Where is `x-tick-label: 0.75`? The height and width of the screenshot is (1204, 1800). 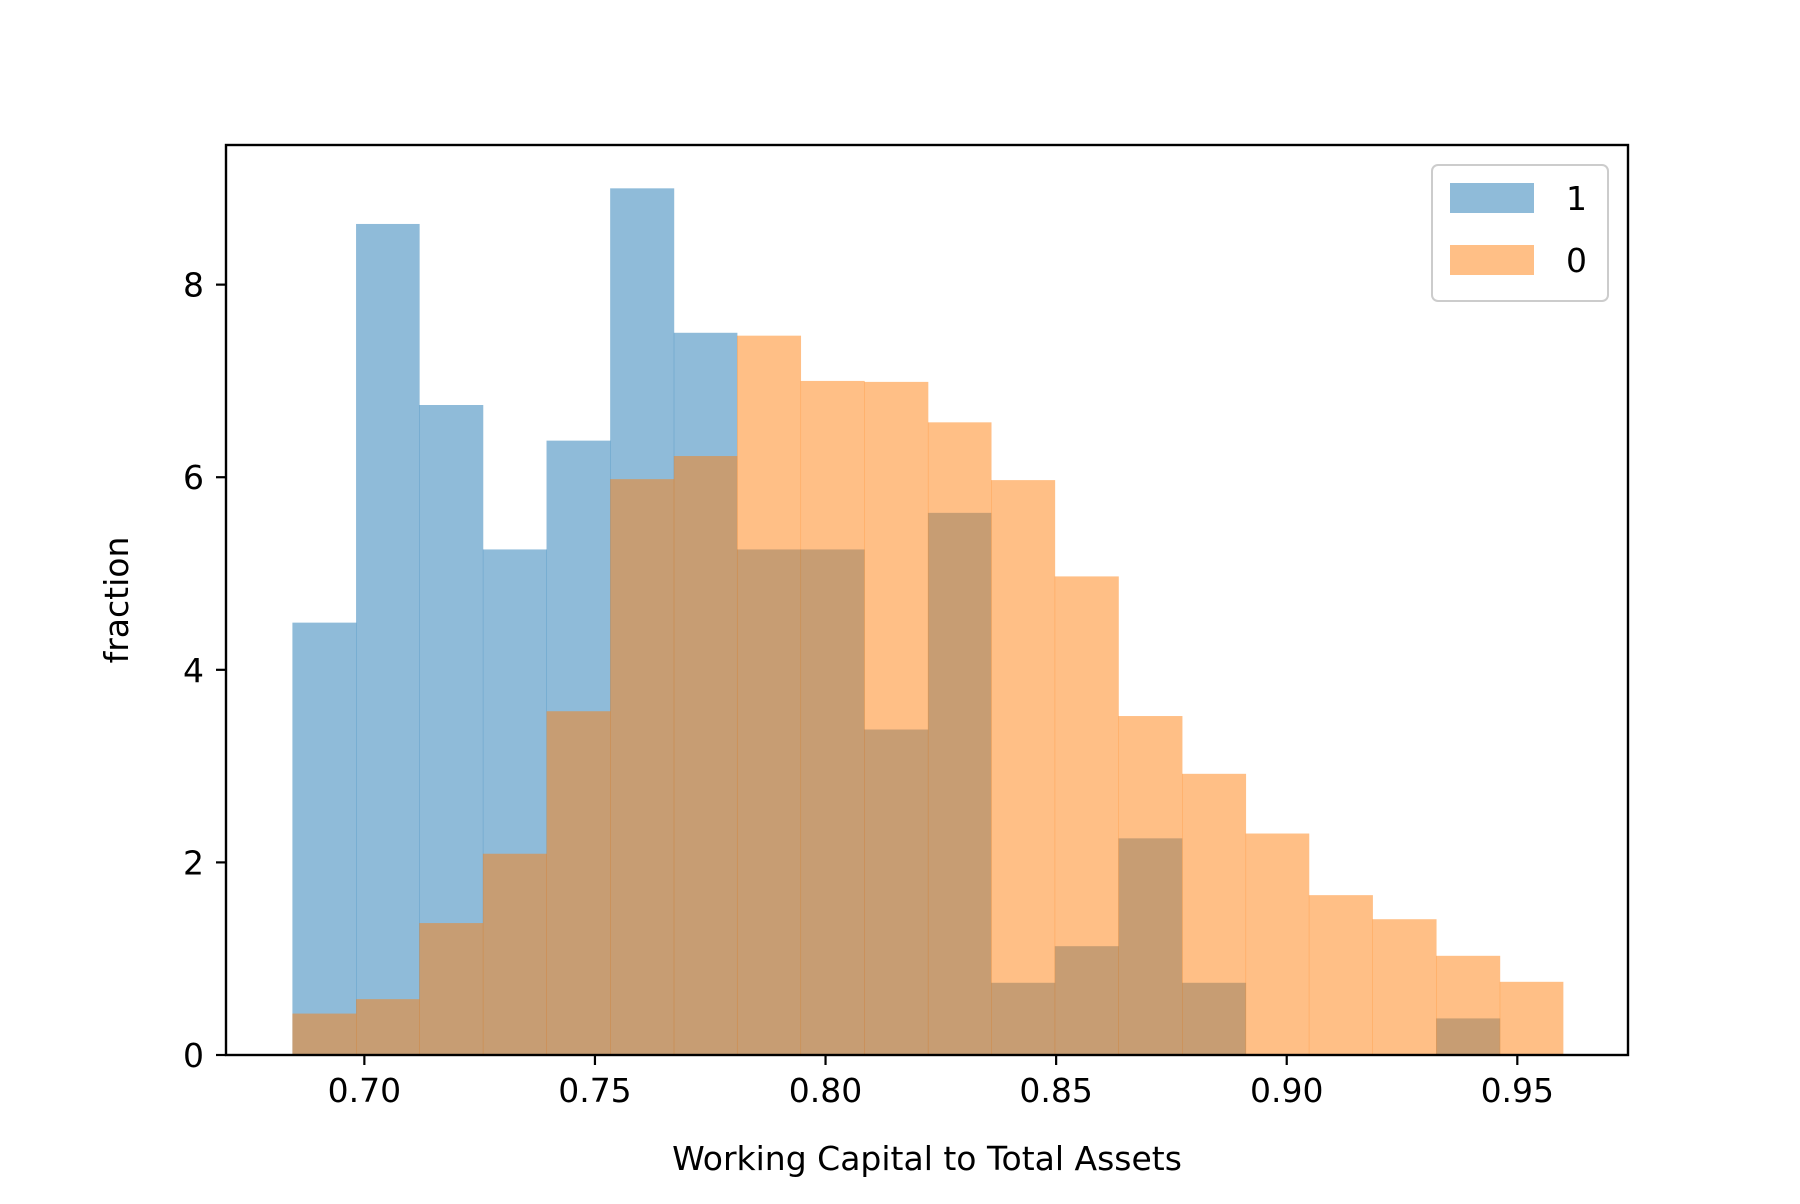
x-tick-label: 0.75 is located at coordinates (594, 1090).